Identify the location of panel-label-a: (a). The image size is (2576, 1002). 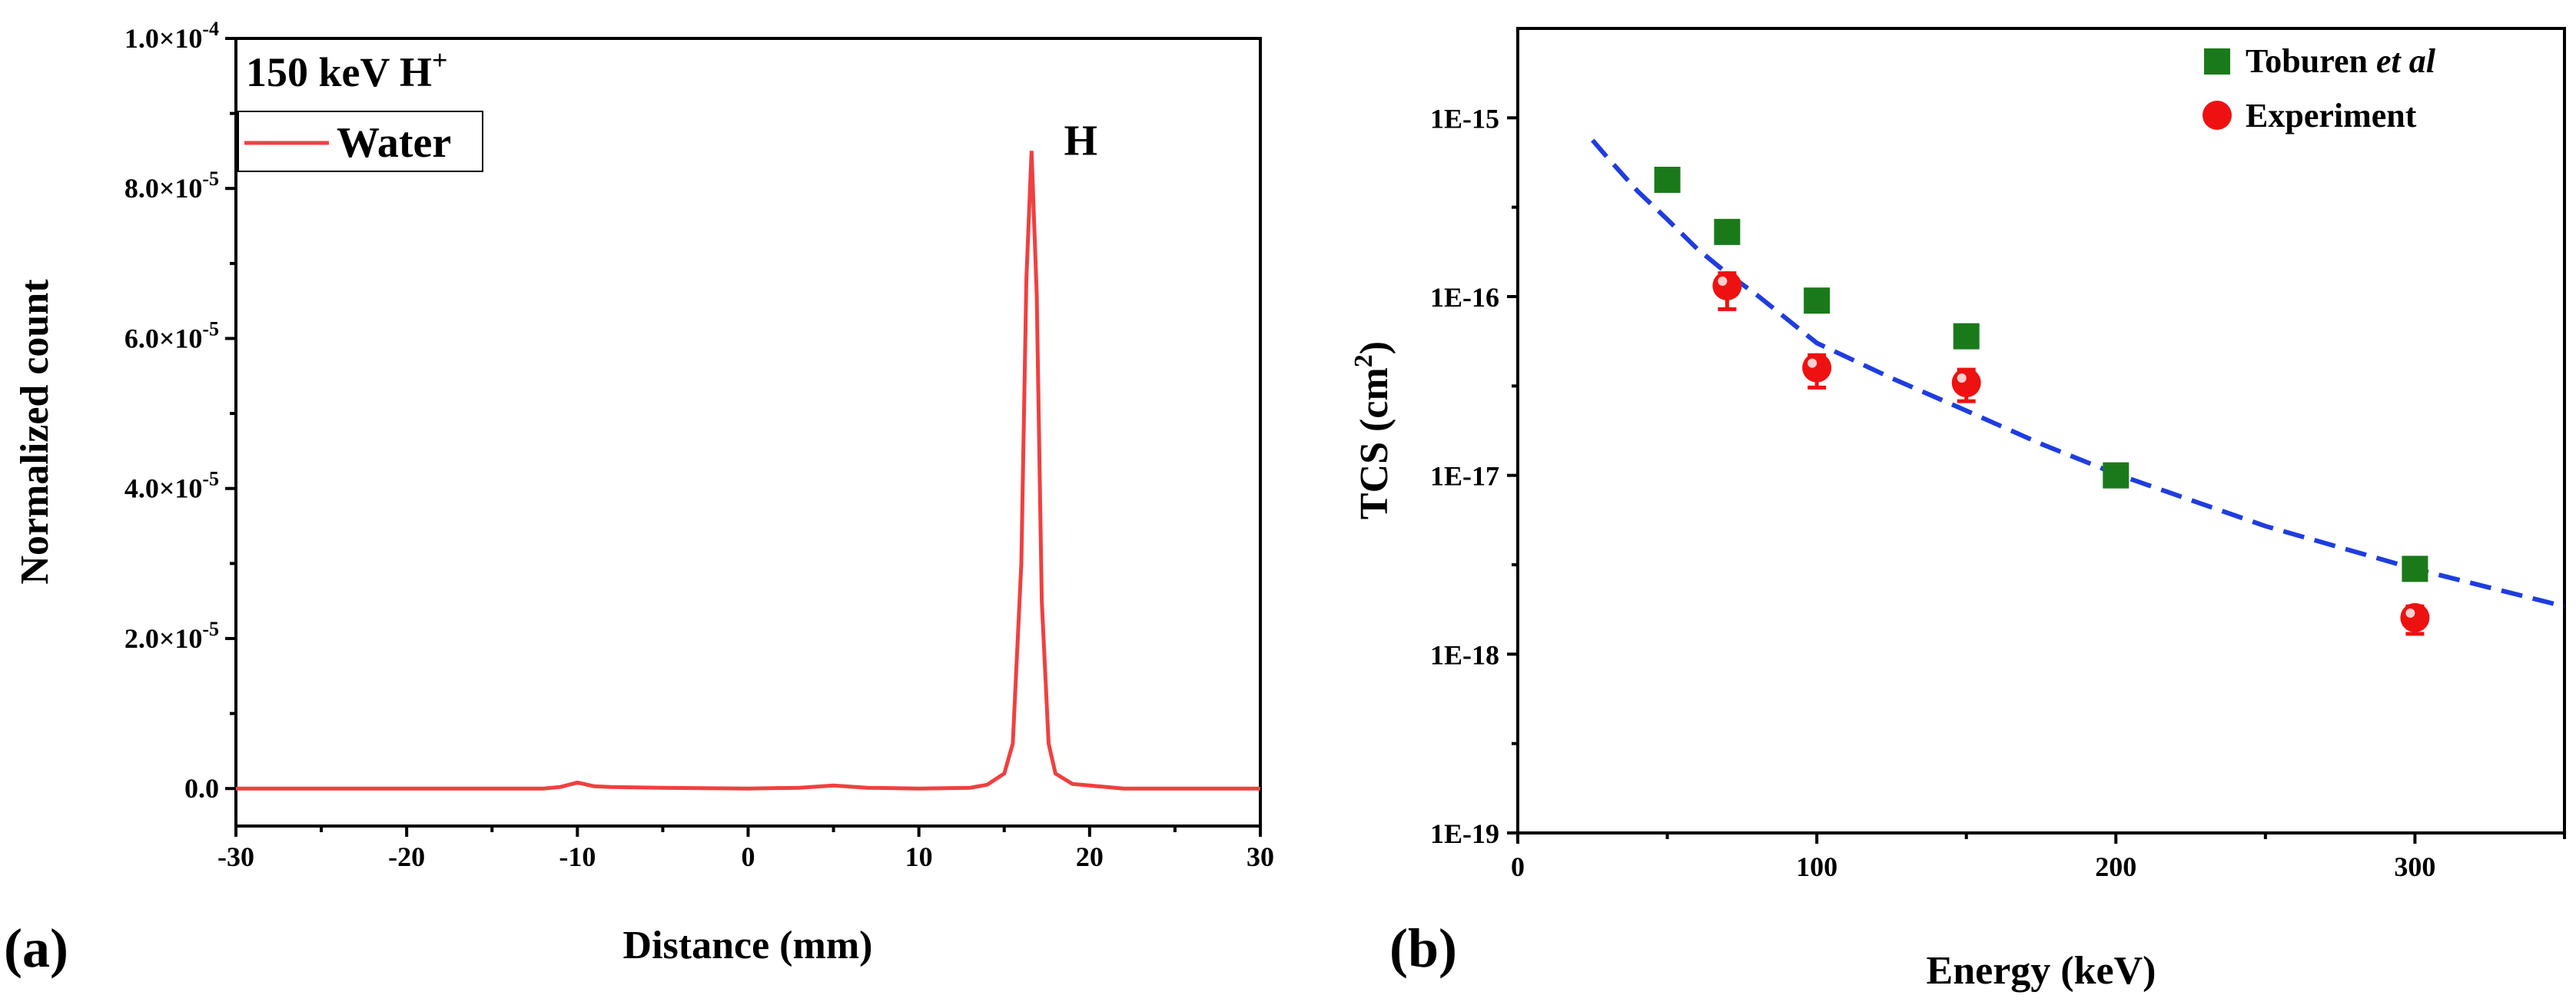
(36, 948).